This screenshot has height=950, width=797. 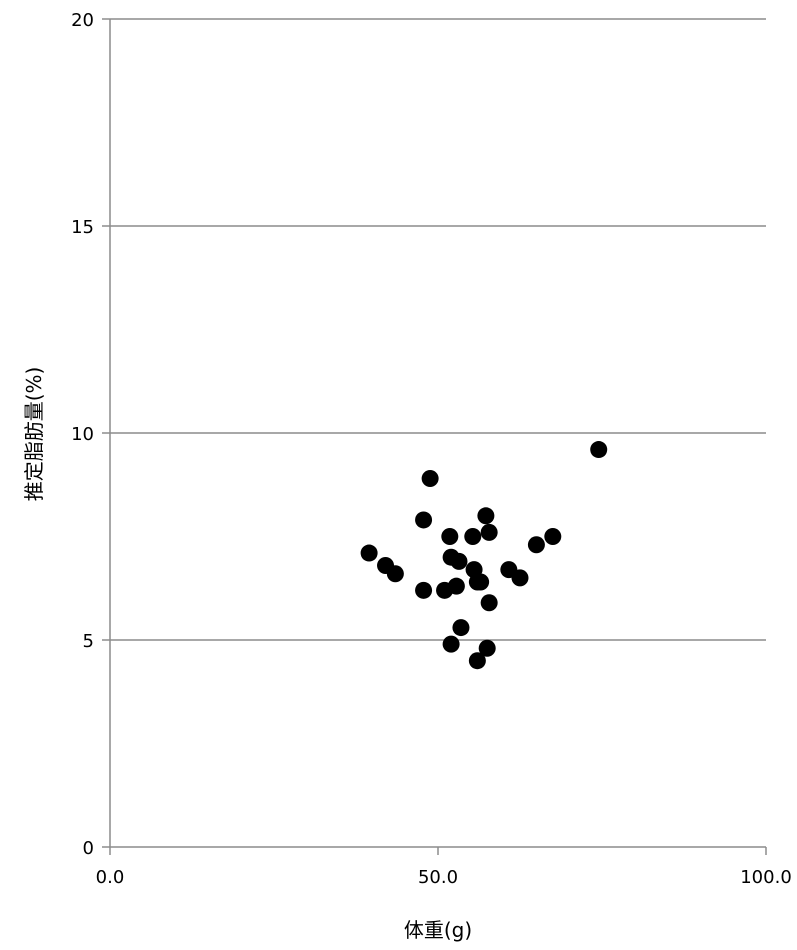 I want to click on y-tick-label: 15, so click(x=82, y=227).